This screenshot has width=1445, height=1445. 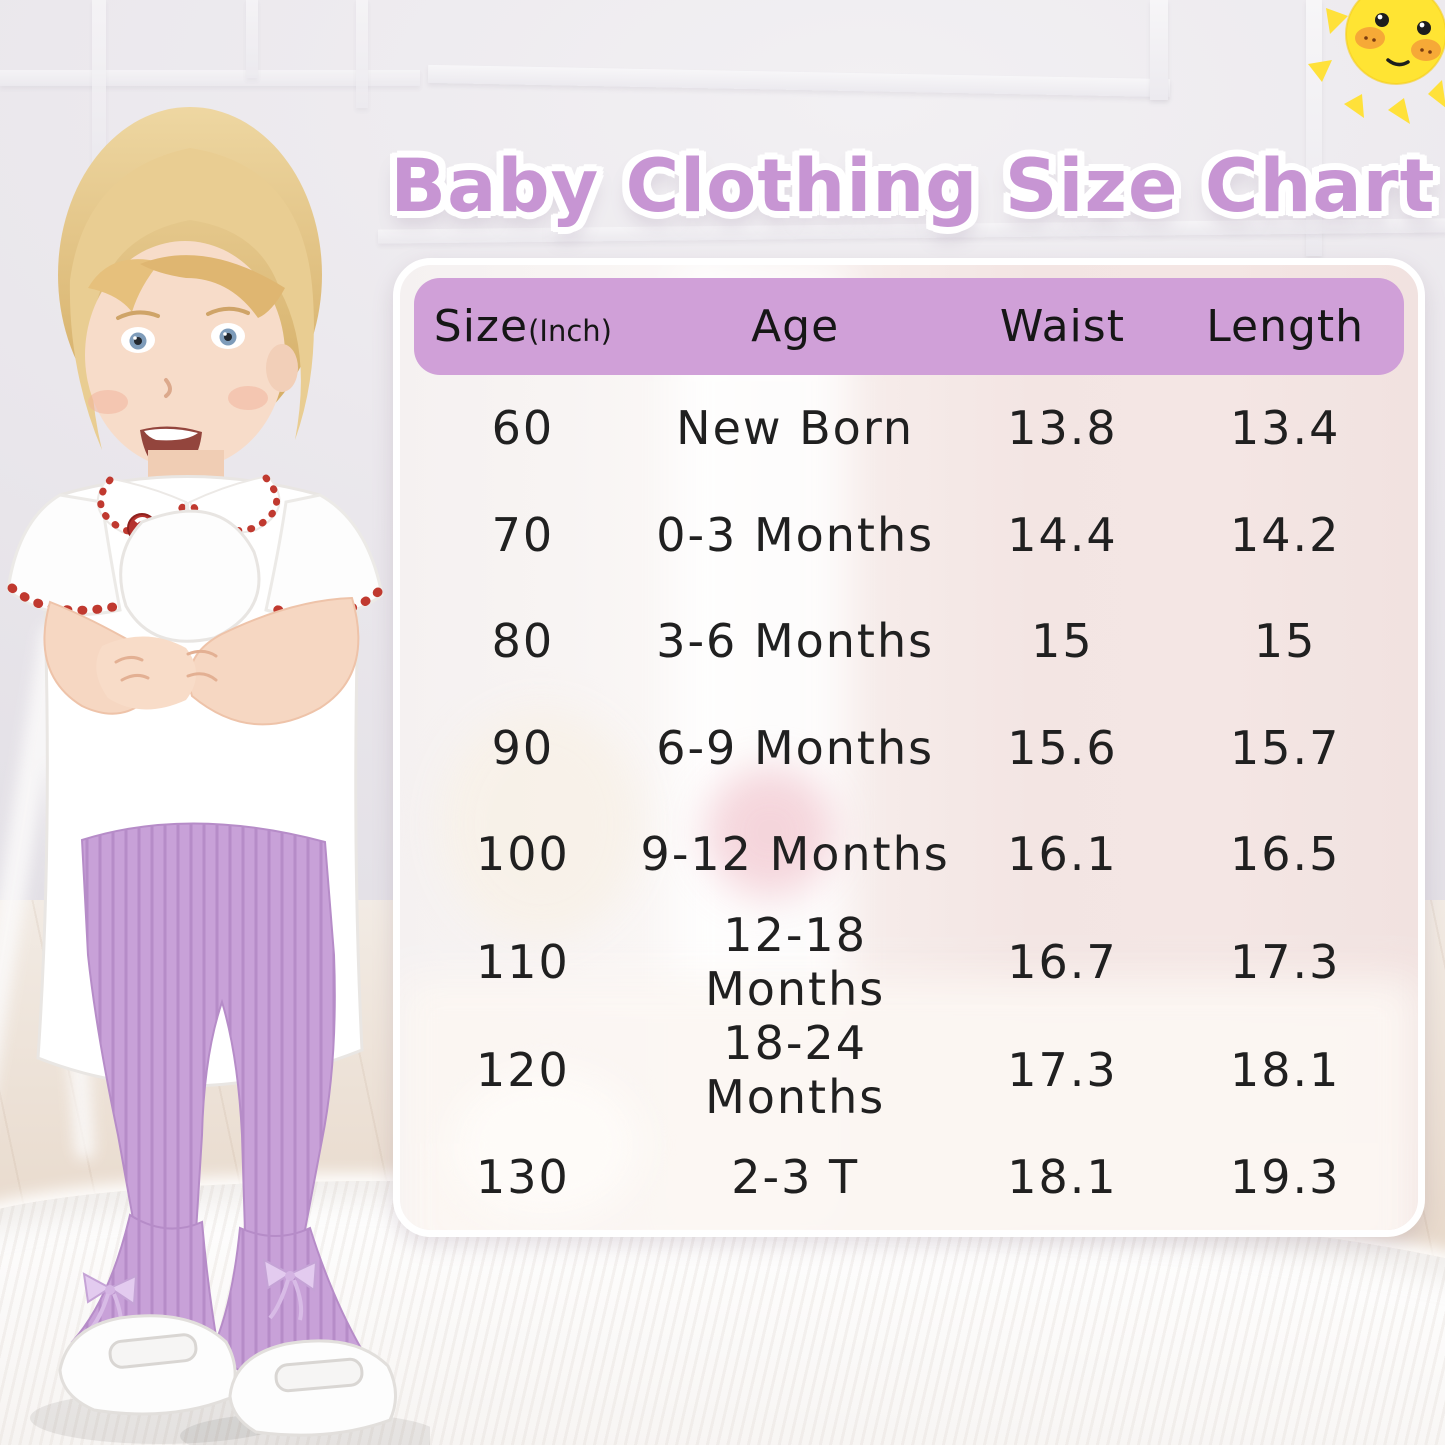 I want to click on cell-waist: 14.4, so click(x=1062, y=534).